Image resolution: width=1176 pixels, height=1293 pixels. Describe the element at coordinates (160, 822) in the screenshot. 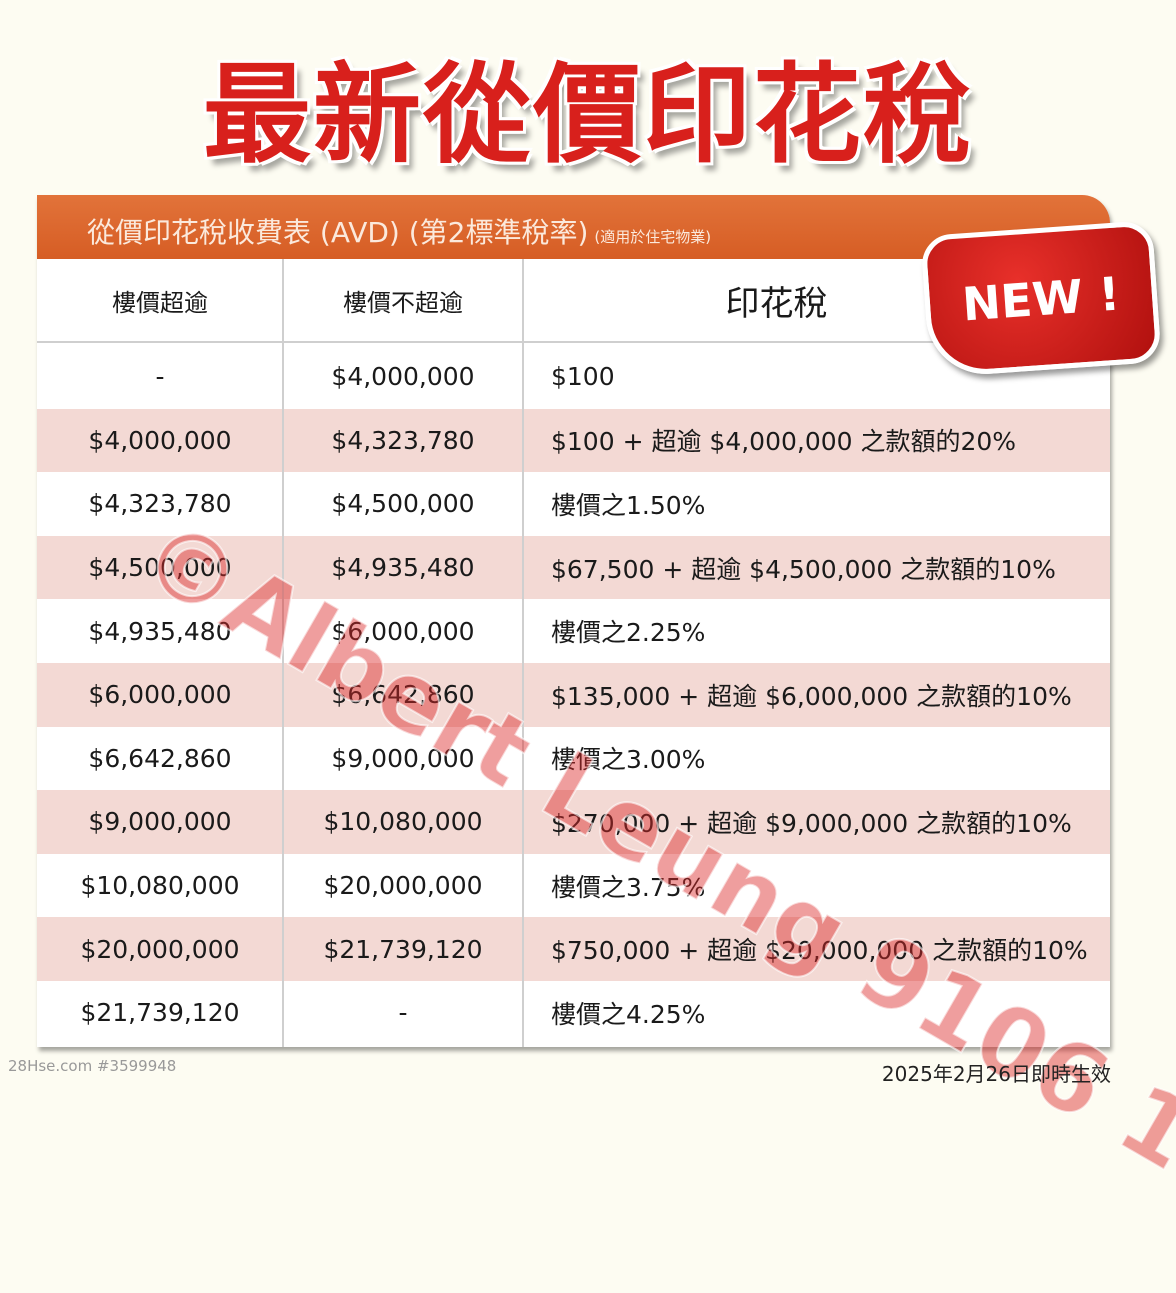

I see `price-over-cell: $9,000,000` at that location.